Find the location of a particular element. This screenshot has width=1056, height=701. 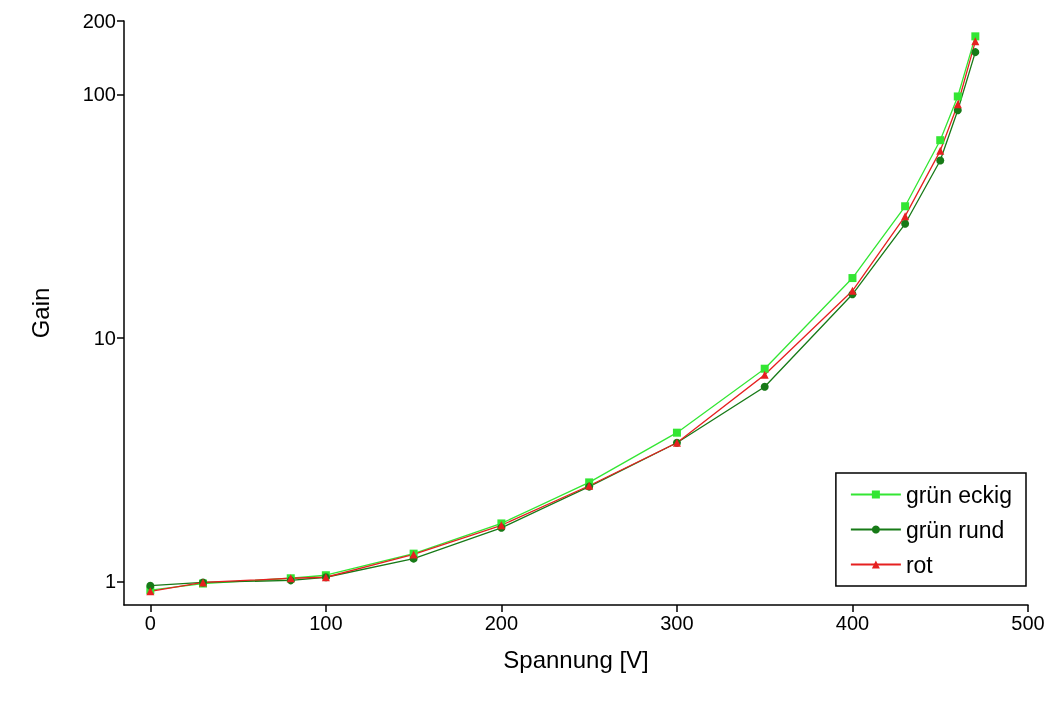

x-tick-label: 0 is located at coordinates (150, 623).